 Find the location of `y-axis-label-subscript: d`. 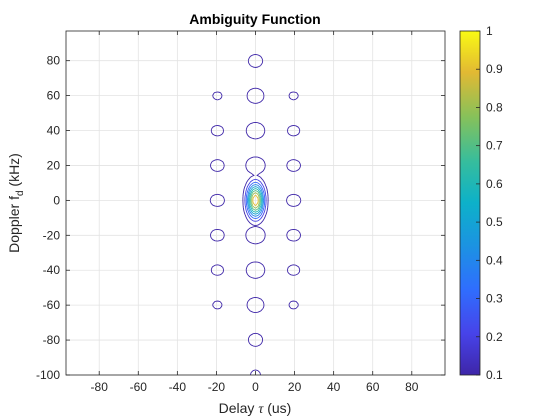

y-axis-label-subscript: d is located at coordinates (20, 193).